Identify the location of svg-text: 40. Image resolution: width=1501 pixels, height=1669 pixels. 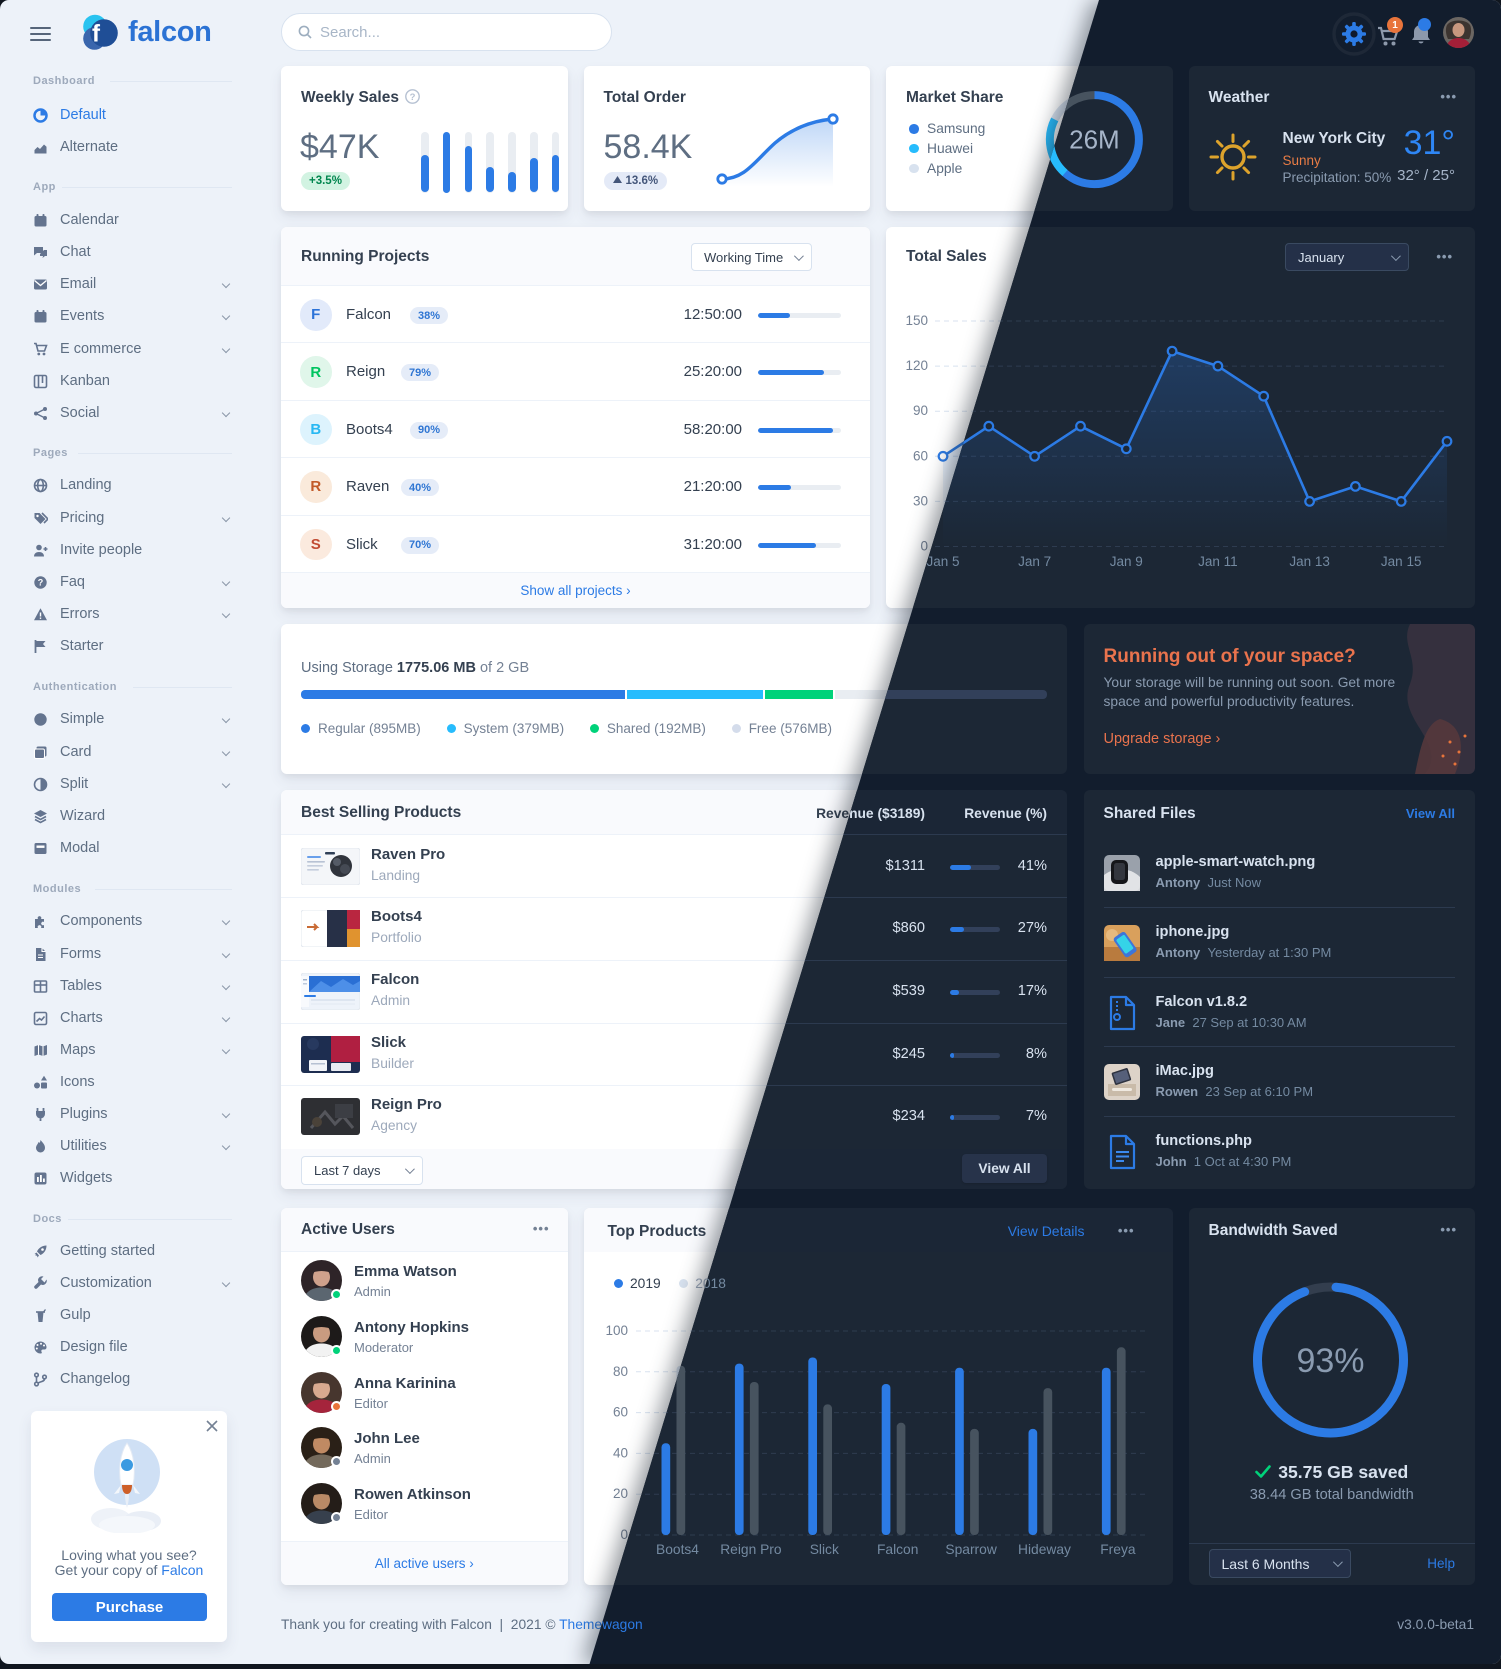
(619, 1452).